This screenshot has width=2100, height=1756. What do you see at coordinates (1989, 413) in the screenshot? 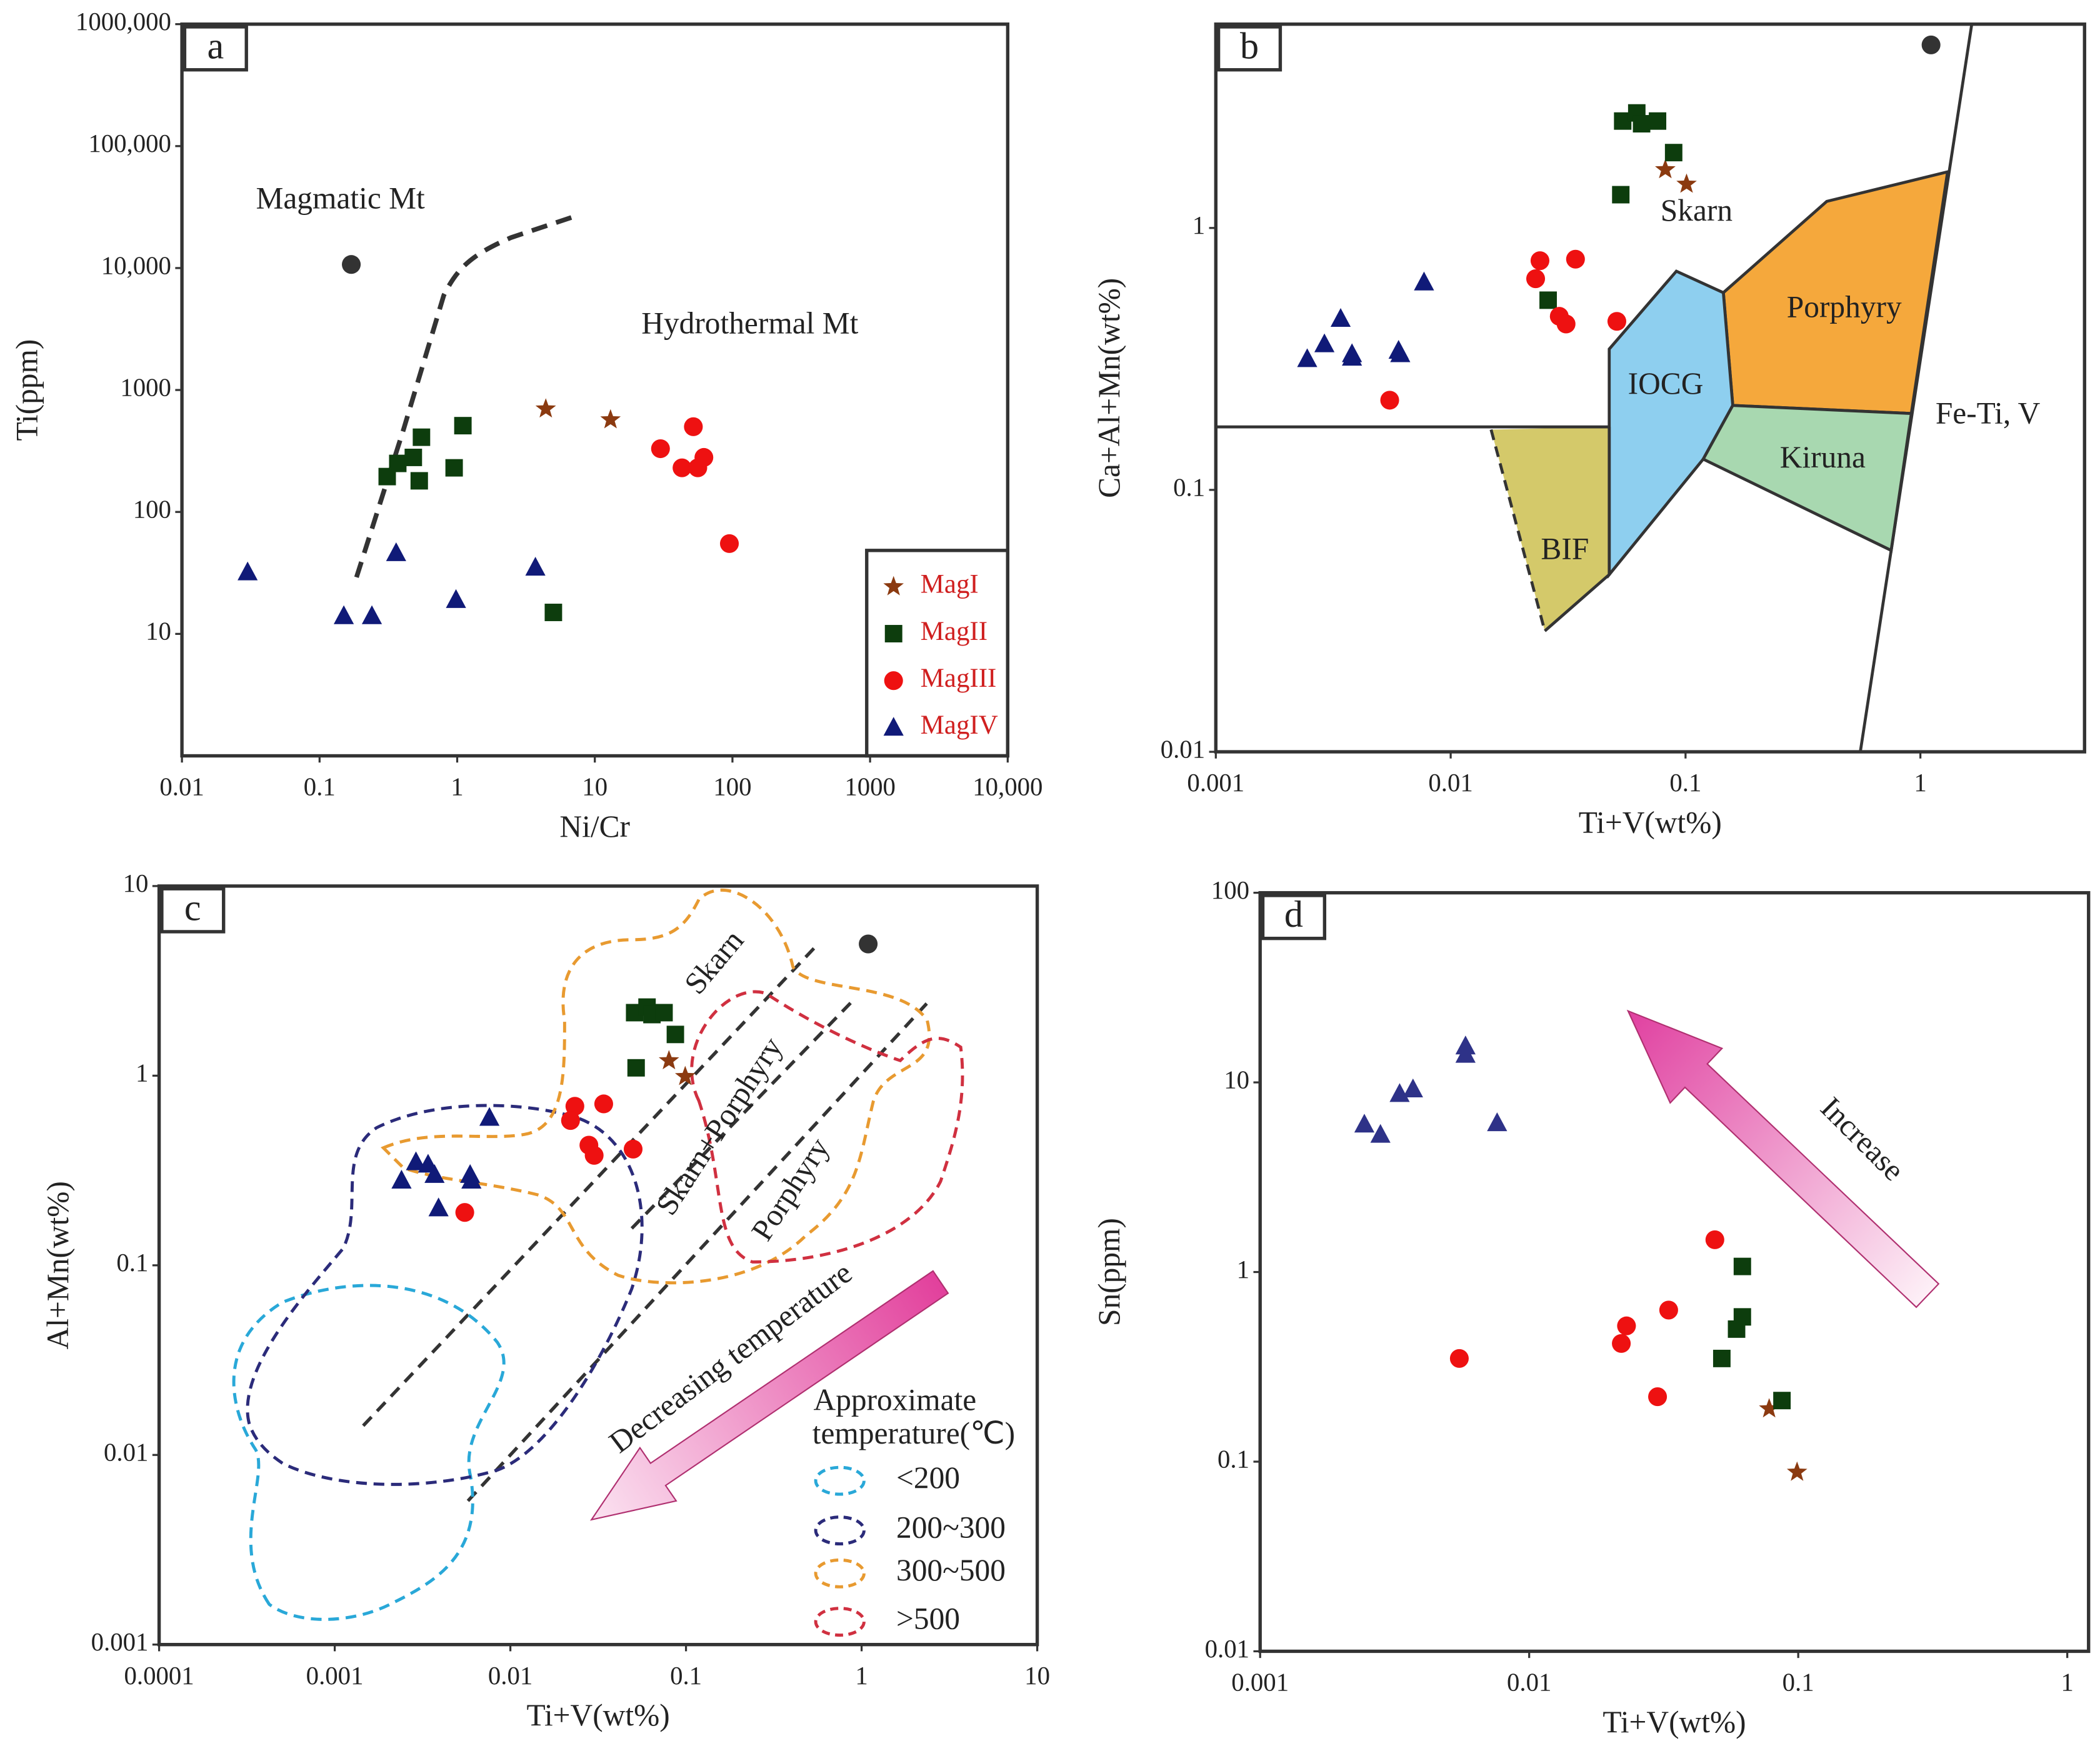
I see `annotation: Fe-Ti, V` at bounding box center [1989, 413].